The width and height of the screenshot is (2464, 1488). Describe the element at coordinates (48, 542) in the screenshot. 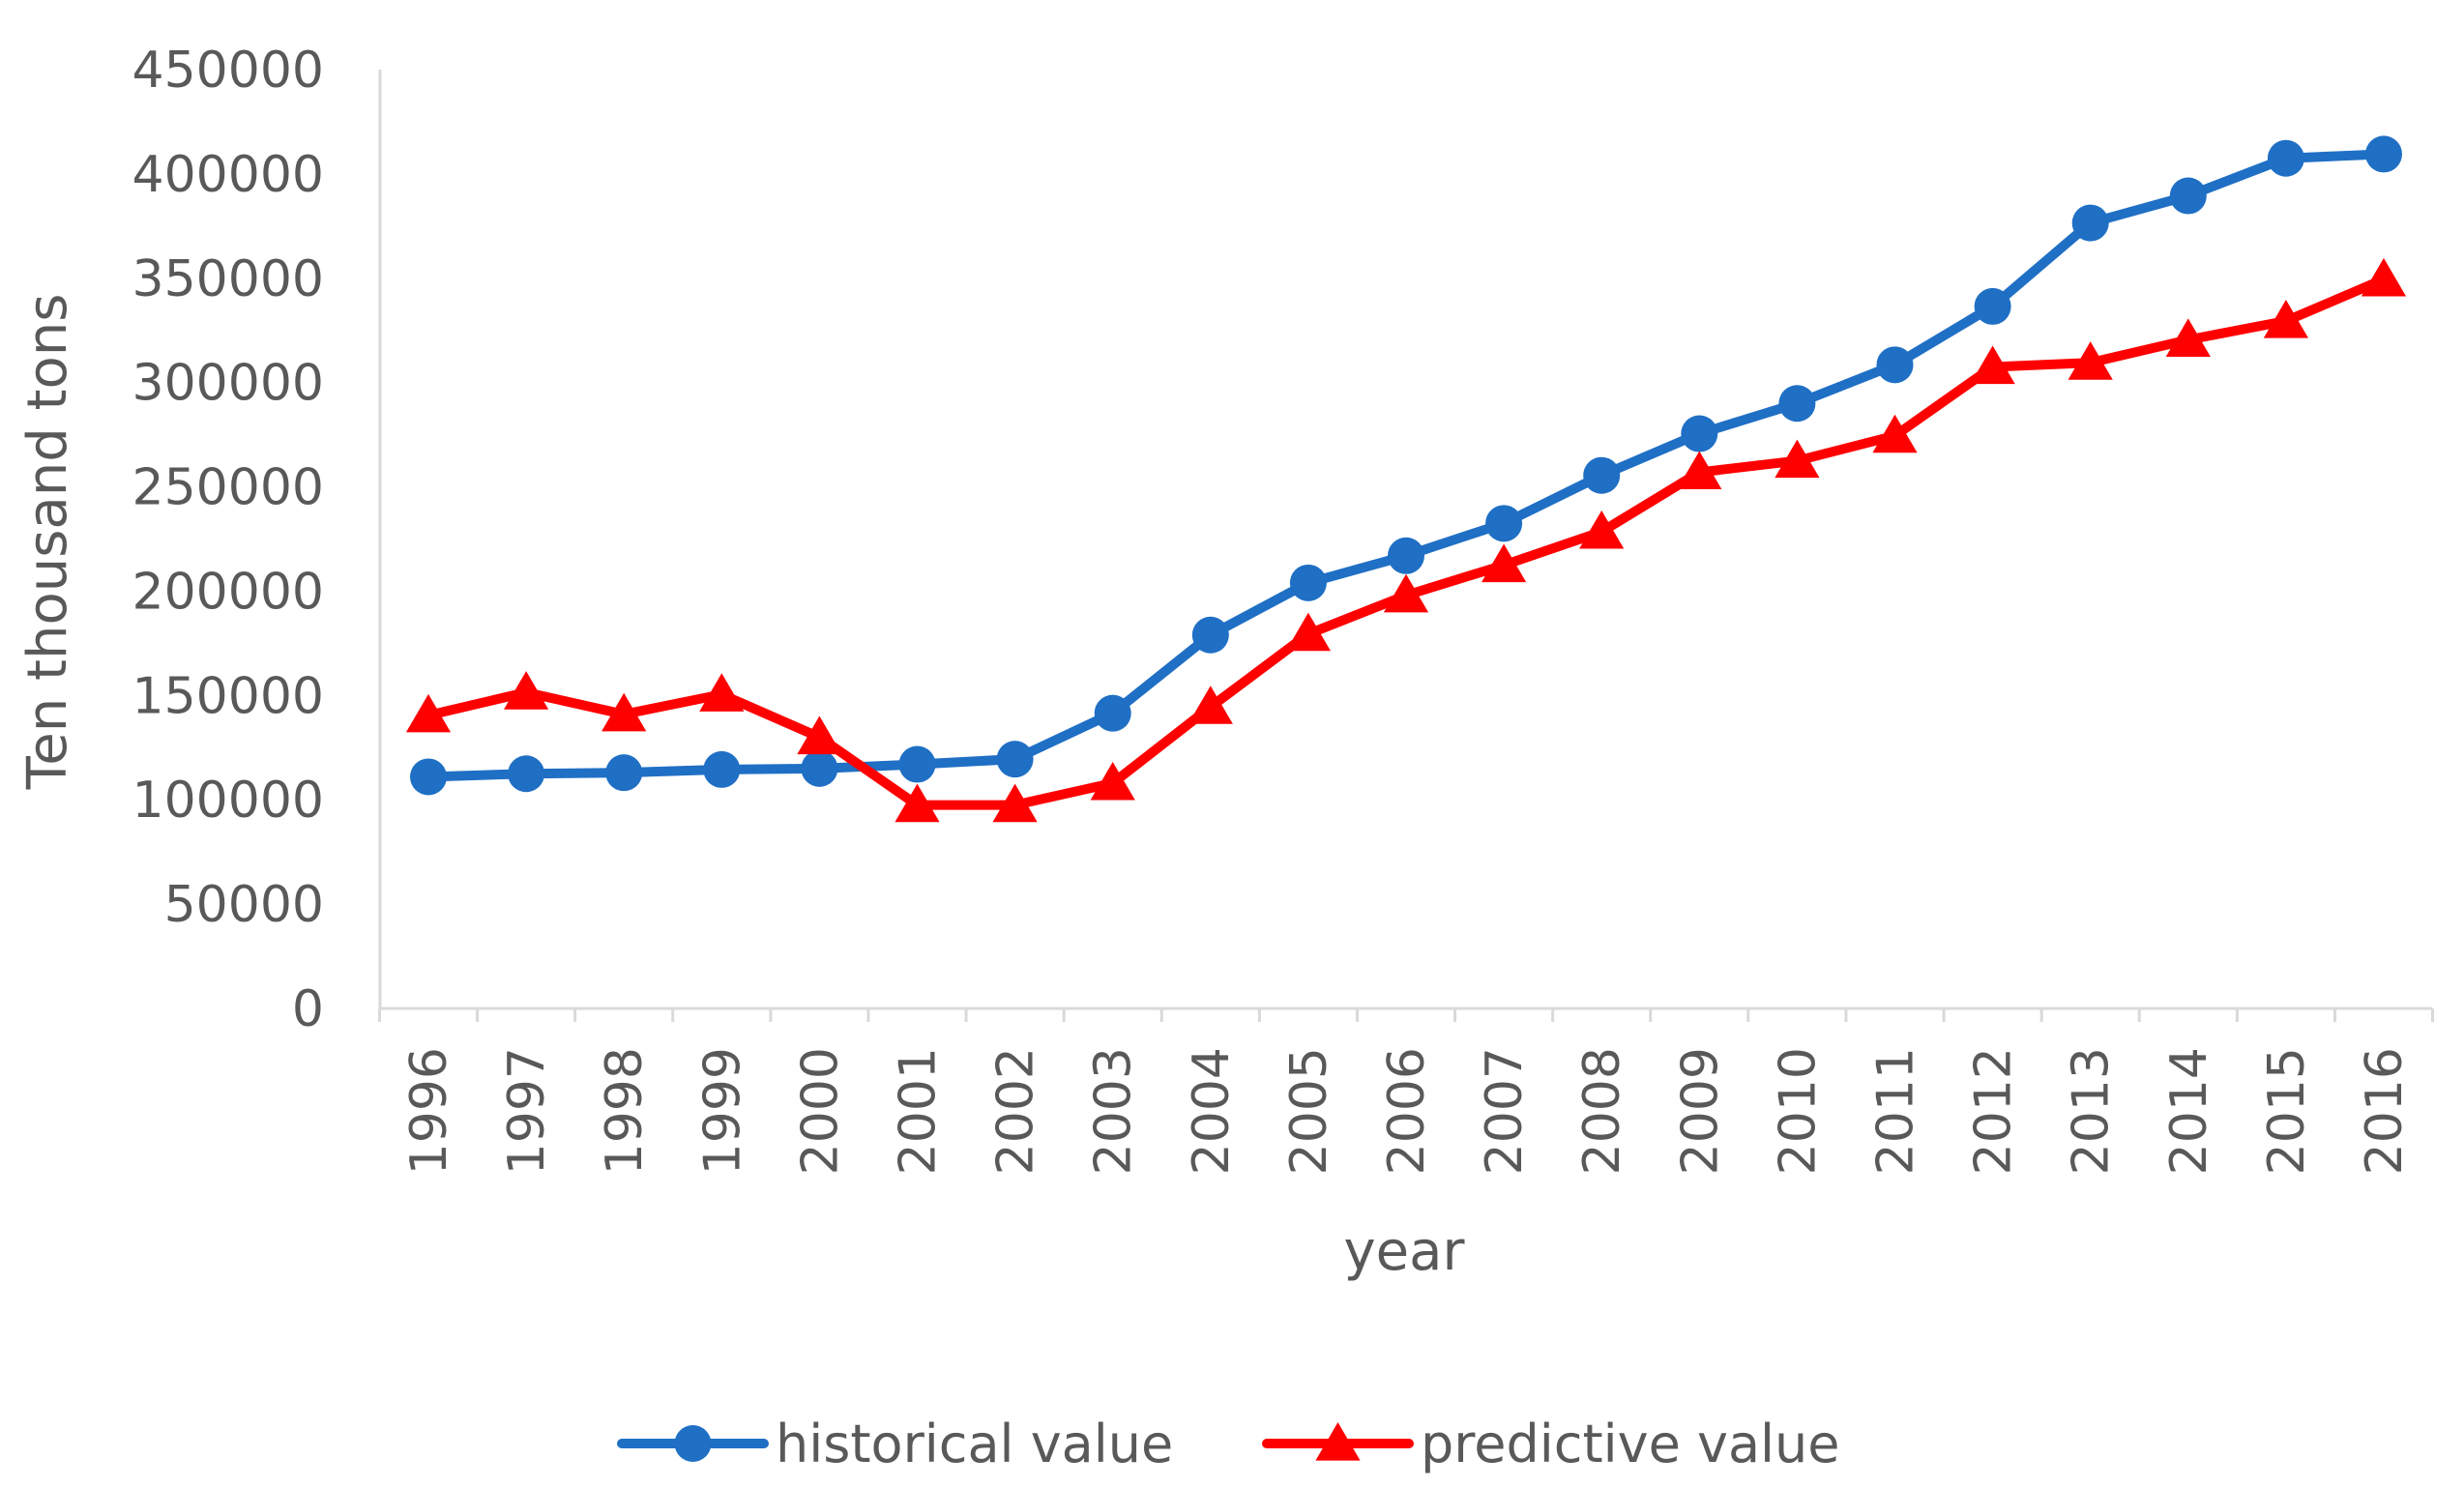

I see `y-axis-title: Ten thousand tons` at that location.